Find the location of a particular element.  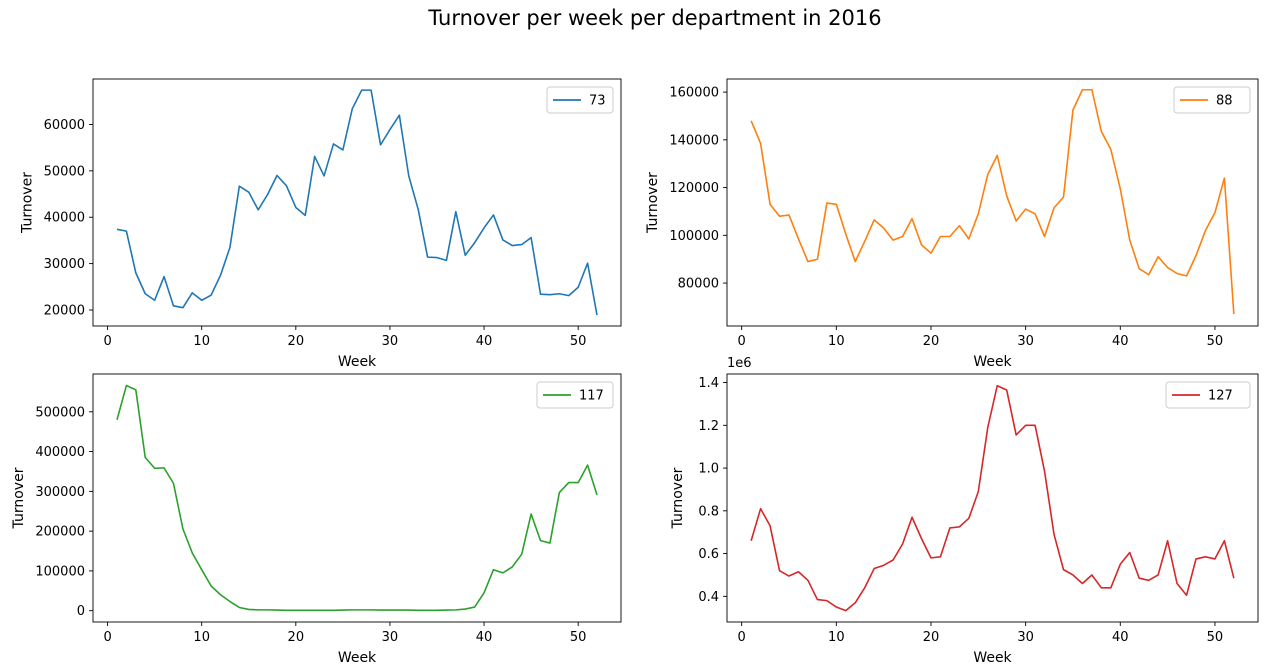

y-tick-label: 120000 is located at coordinates (694, 188).